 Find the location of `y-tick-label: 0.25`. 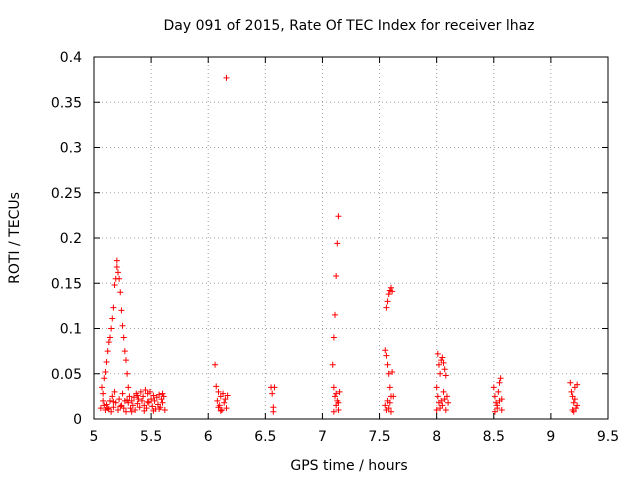

y-tick-label: 0.25 is located at coordinates (66, 194).